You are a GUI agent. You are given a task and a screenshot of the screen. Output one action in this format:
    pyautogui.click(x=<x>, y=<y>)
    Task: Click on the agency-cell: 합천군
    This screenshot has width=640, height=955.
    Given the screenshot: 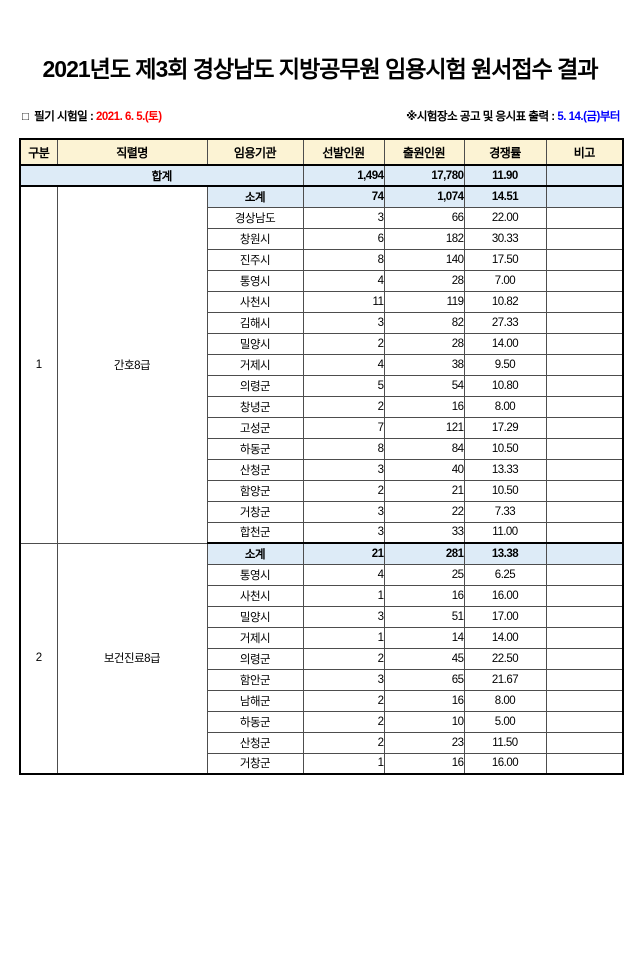 What is the action you would take?
    pyautogui.click(x=255, y=532)
    